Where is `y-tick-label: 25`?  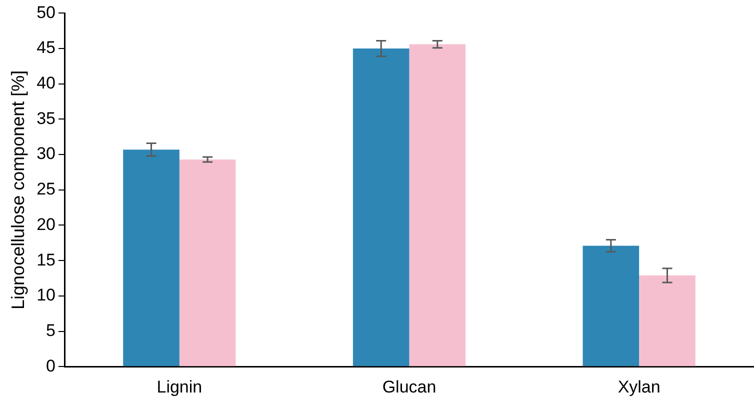
y-tick-label: 25 is located at coordinates (46, 189).